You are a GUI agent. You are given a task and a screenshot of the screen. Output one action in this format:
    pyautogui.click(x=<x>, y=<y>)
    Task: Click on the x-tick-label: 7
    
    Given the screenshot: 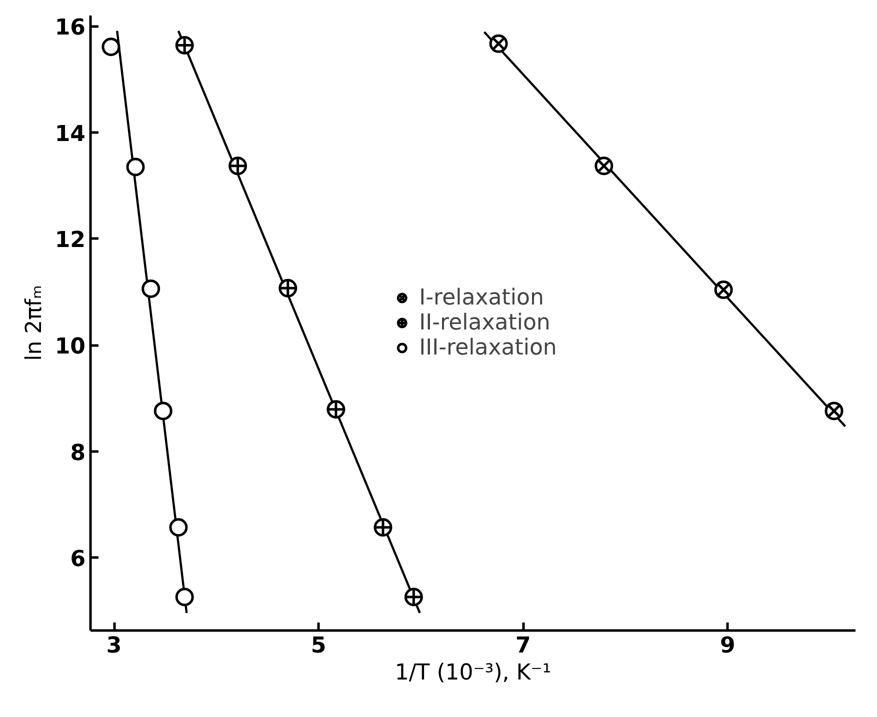 What is the action you would take?
    pyautogui.click(x=523, y=646)
    